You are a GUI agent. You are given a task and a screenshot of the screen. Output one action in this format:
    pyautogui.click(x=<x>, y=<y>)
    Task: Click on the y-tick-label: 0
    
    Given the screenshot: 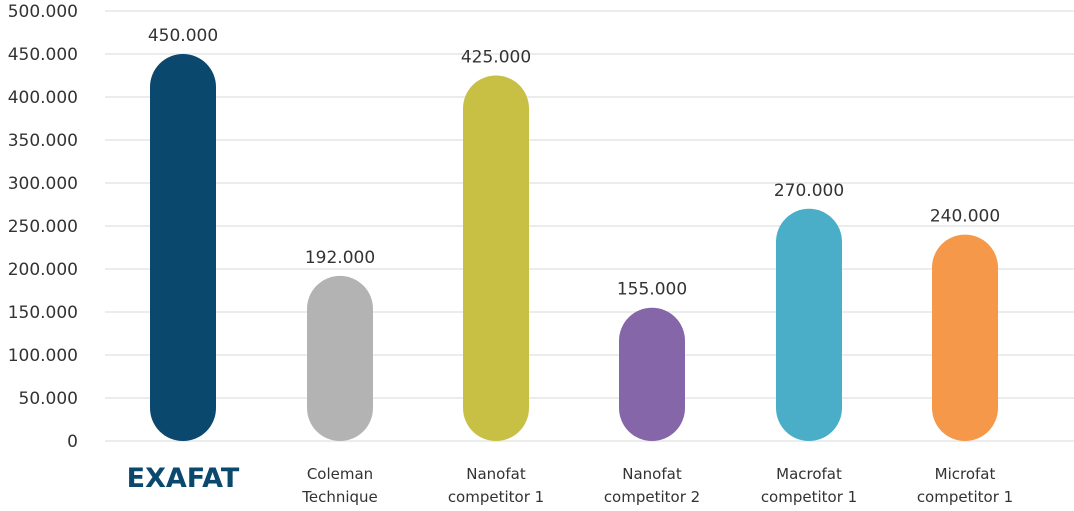 What is the action you would take?
    pyautogui.click(x=72, y=442)
    